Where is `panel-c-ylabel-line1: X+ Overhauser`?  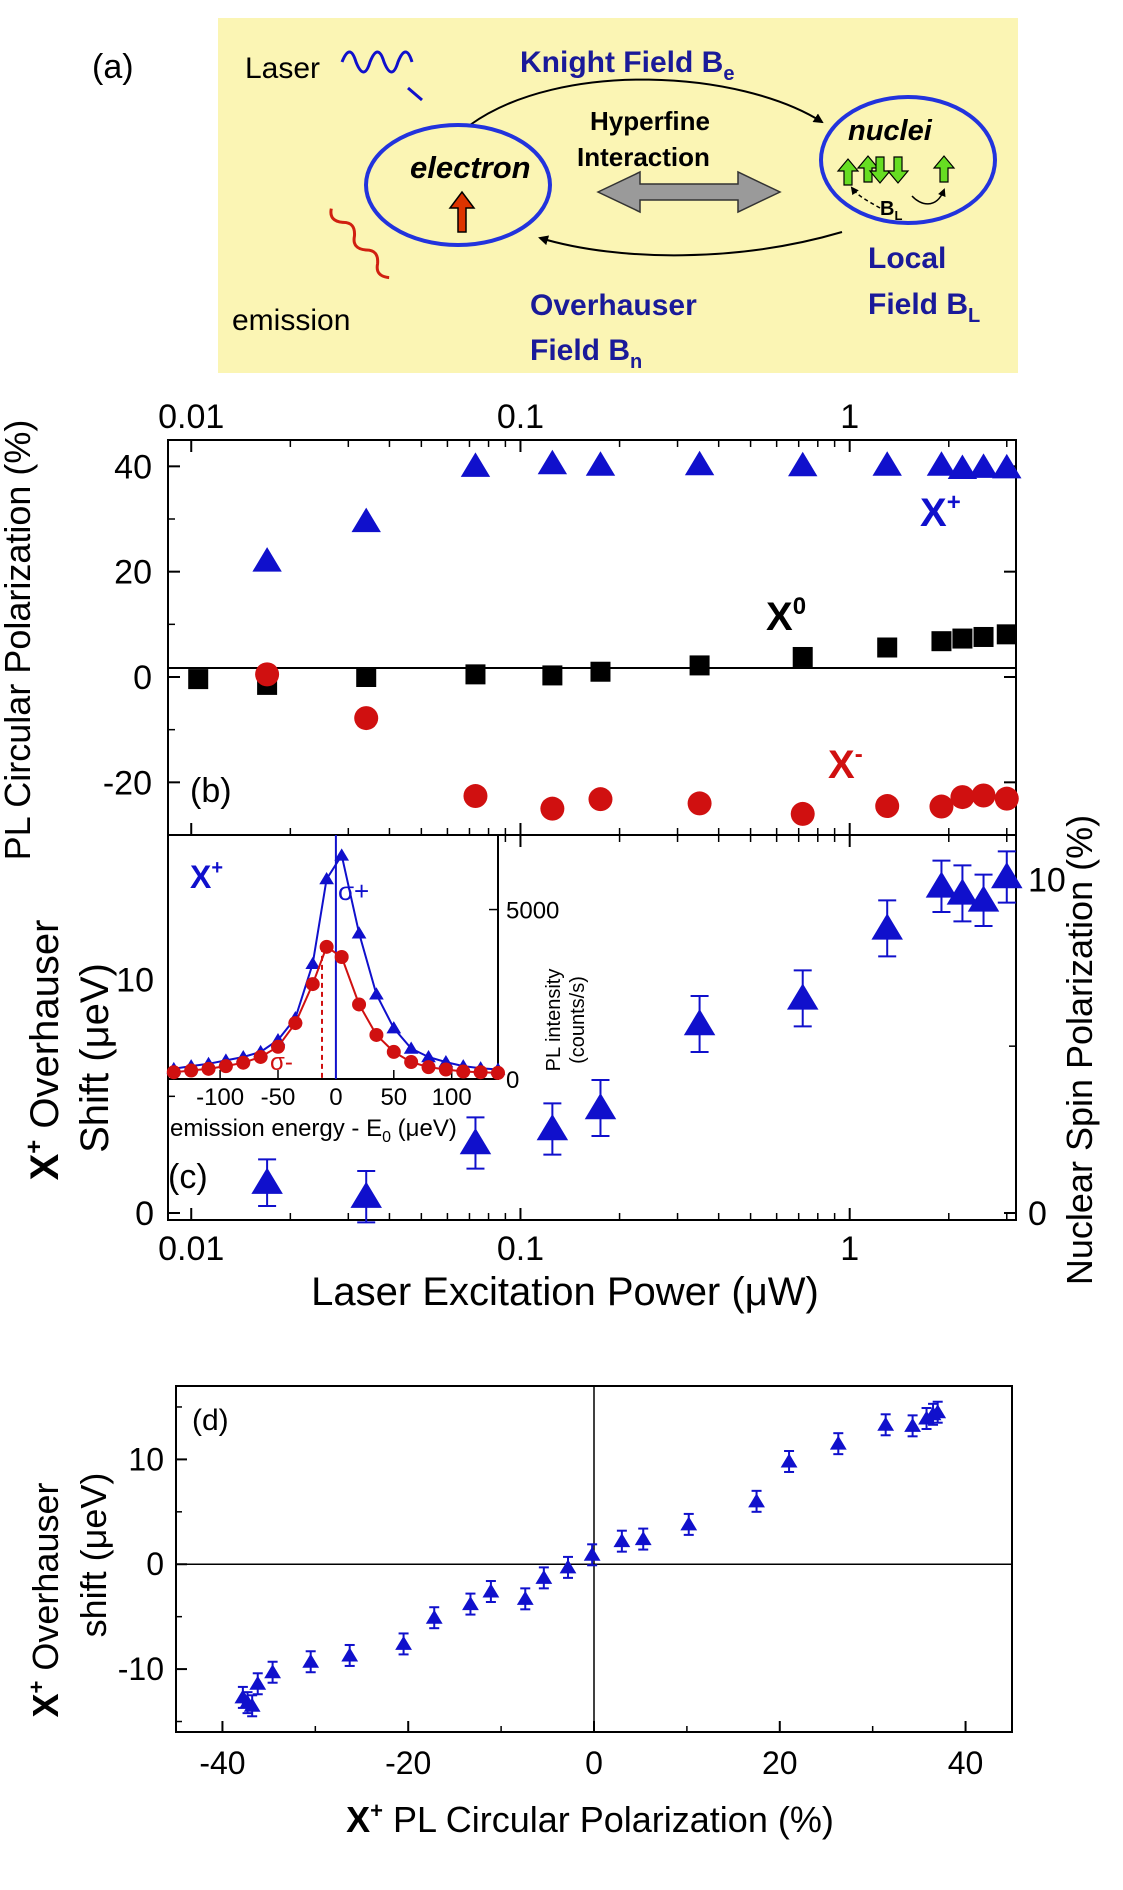 panel-c-ylabel-line1: X+ Overhauser is located at coordinates (44, 1050).